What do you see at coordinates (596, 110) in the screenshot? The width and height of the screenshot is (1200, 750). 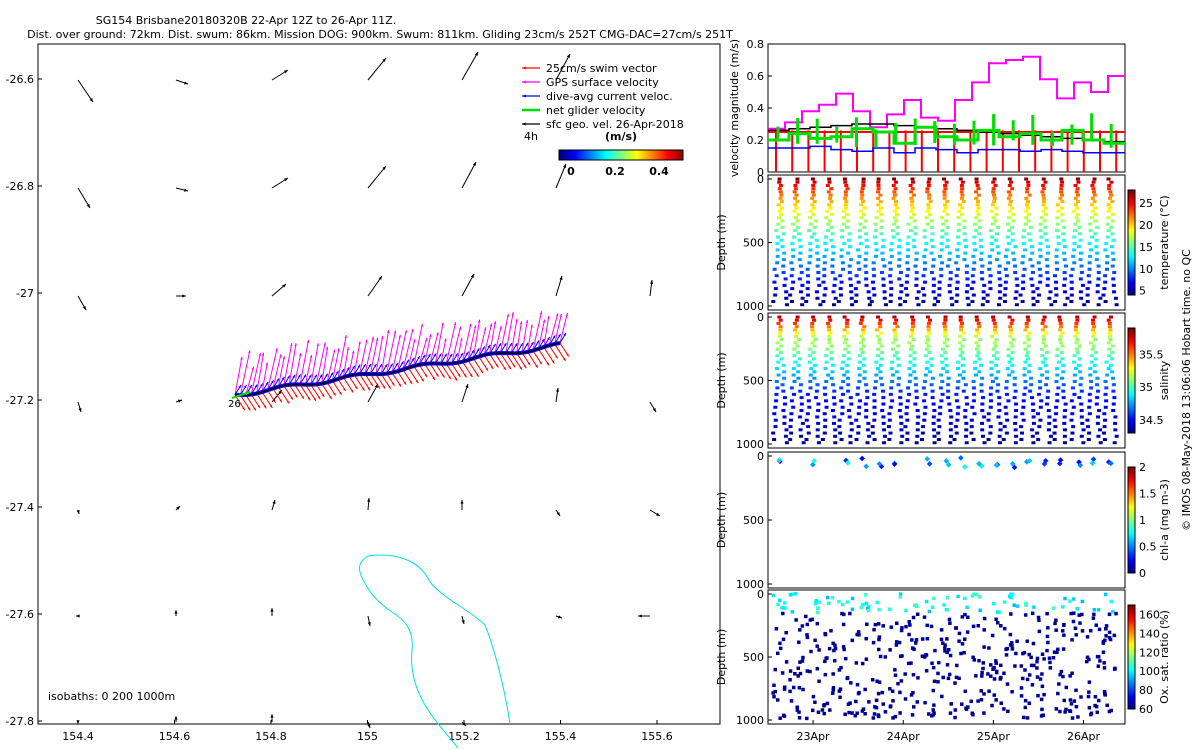 I see `legend-label-3: net glider velocity` at bounding box center [596, 110].